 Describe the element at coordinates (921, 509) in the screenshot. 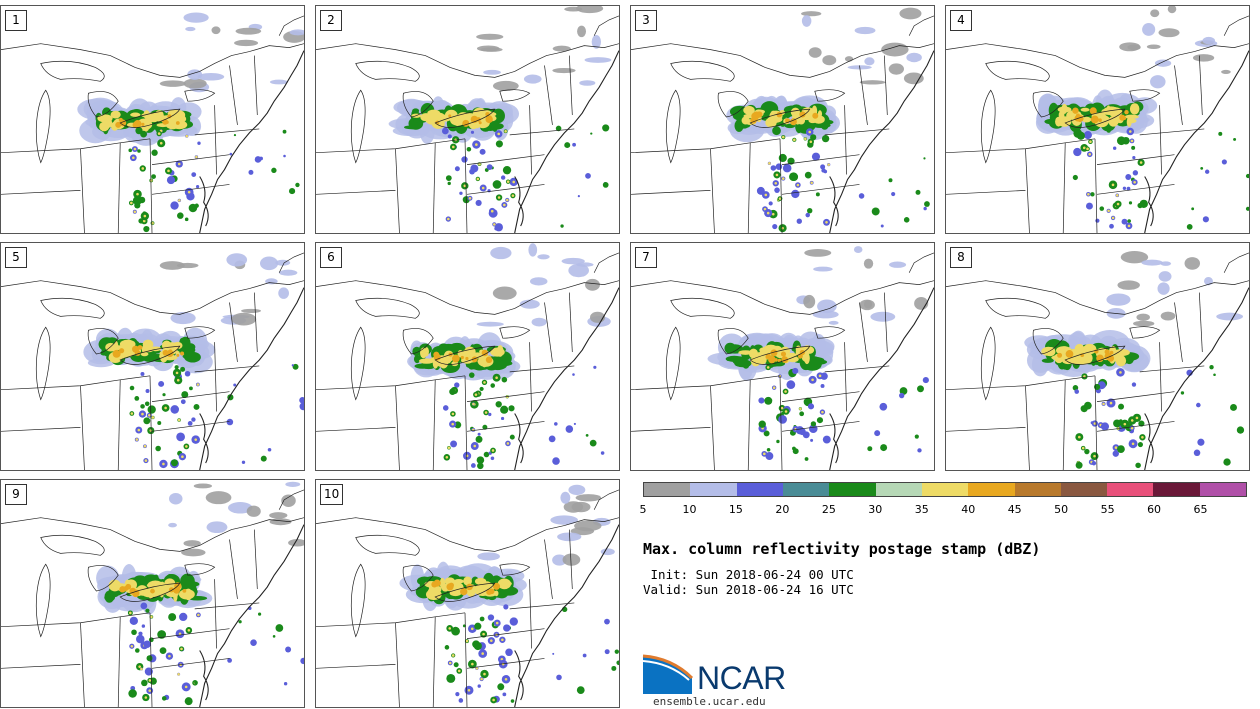

I see `colorbar-tick-label: 35` at that location.